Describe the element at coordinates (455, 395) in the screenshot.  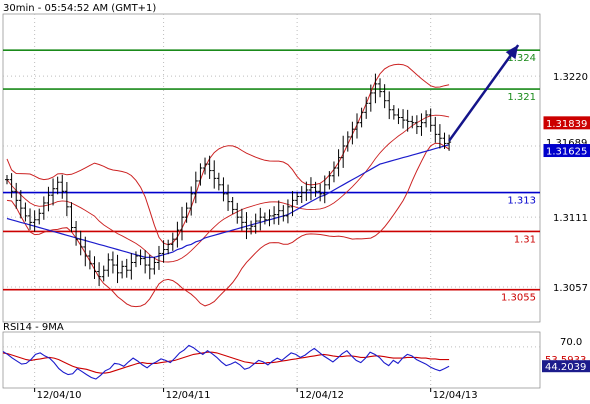
I see `x-tick-label: 12/04/13` at that location.